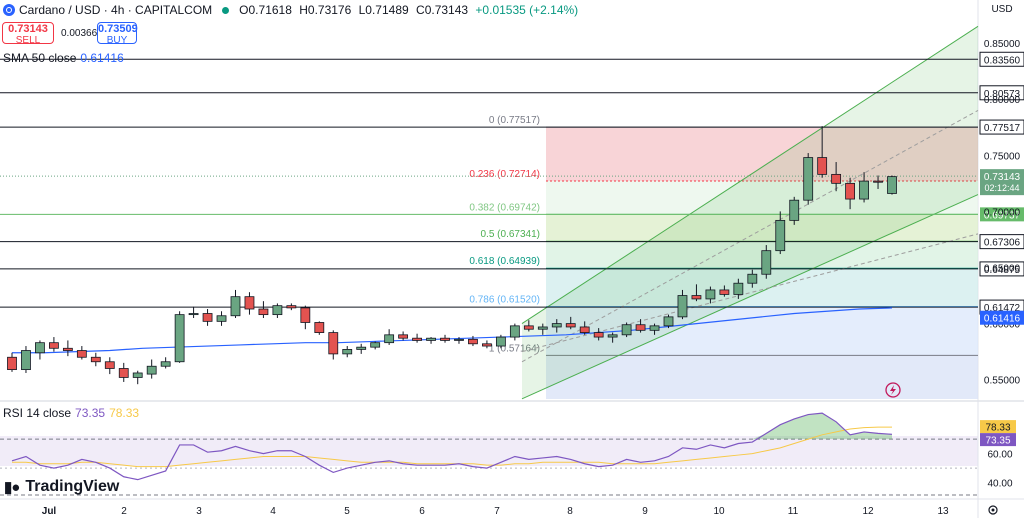 The image size is (1024, 518). I want to click on countdown-label: 02:12:44, so click(1001, 188).